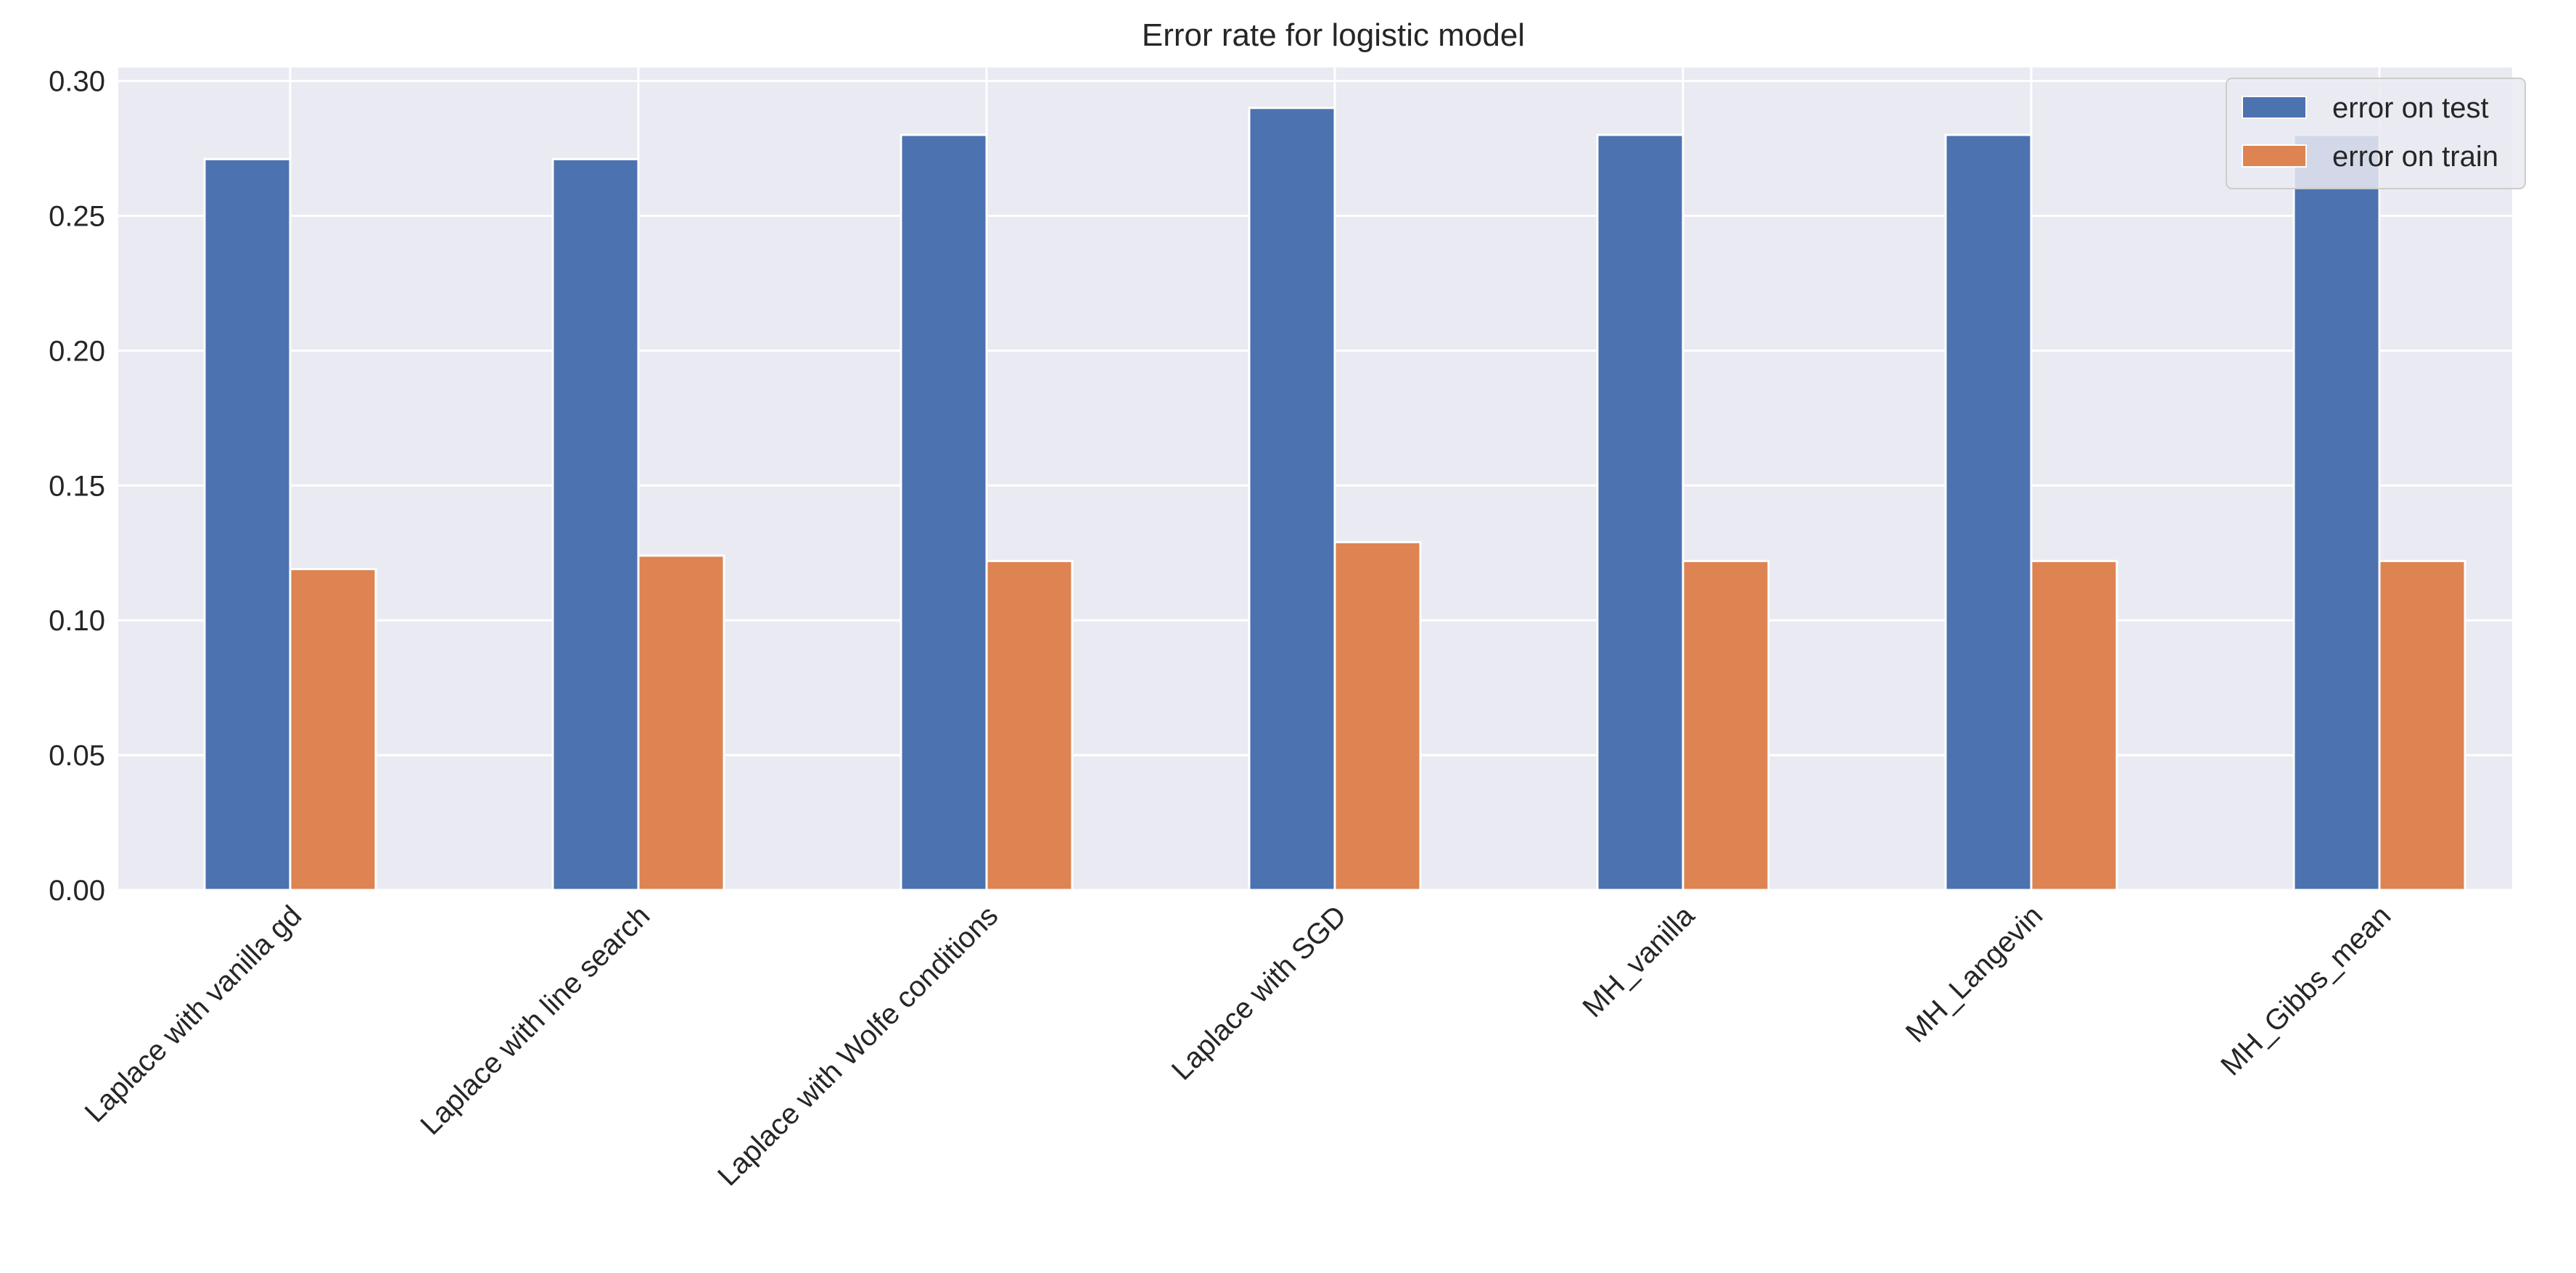 The image size is (2576, 1273). I want to click on x-tick-label: MH_Gibbs_mean, so click(2306, 990).